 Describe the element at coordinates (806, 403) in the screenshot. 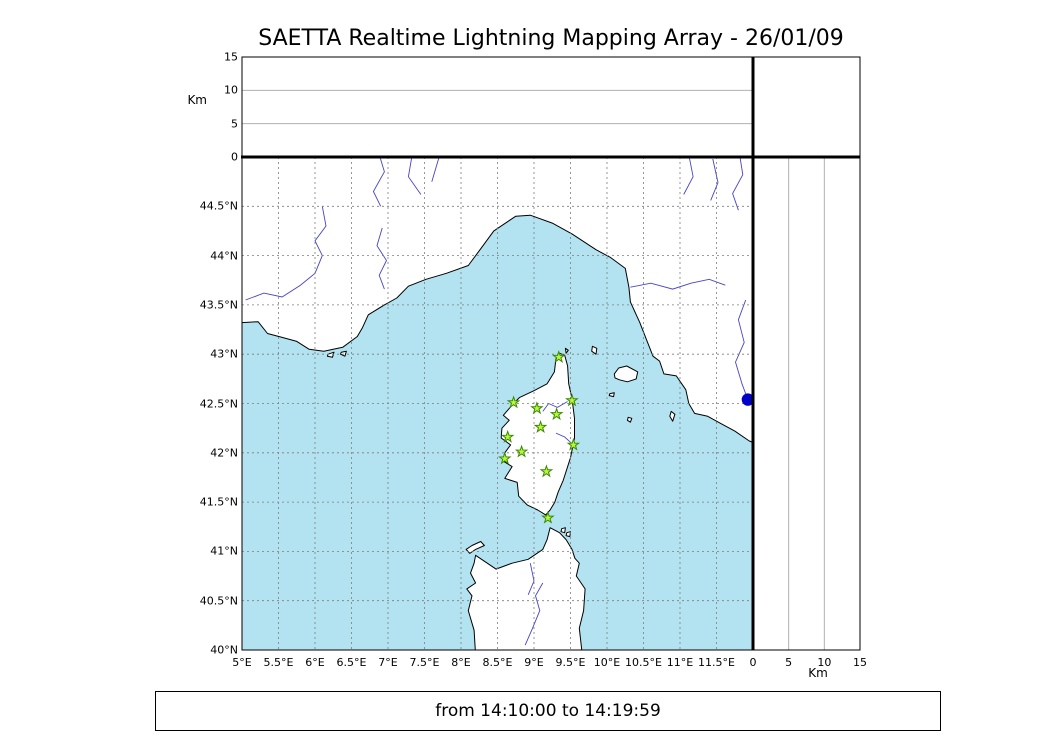

I see `altitude-latitude-panel-border` at that location.